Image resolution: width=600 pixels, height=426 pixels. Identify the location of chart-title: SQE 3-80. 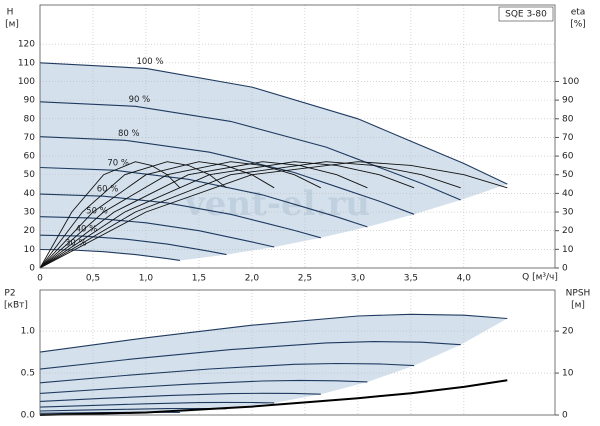
(526, 15).